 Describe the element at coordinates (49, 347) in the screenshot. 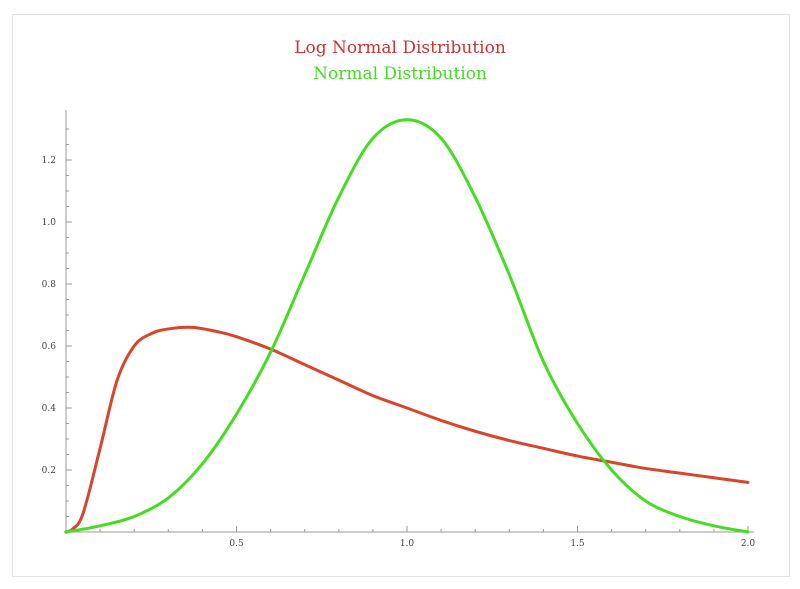

I see `y-tick-label: 0.6` at that location.